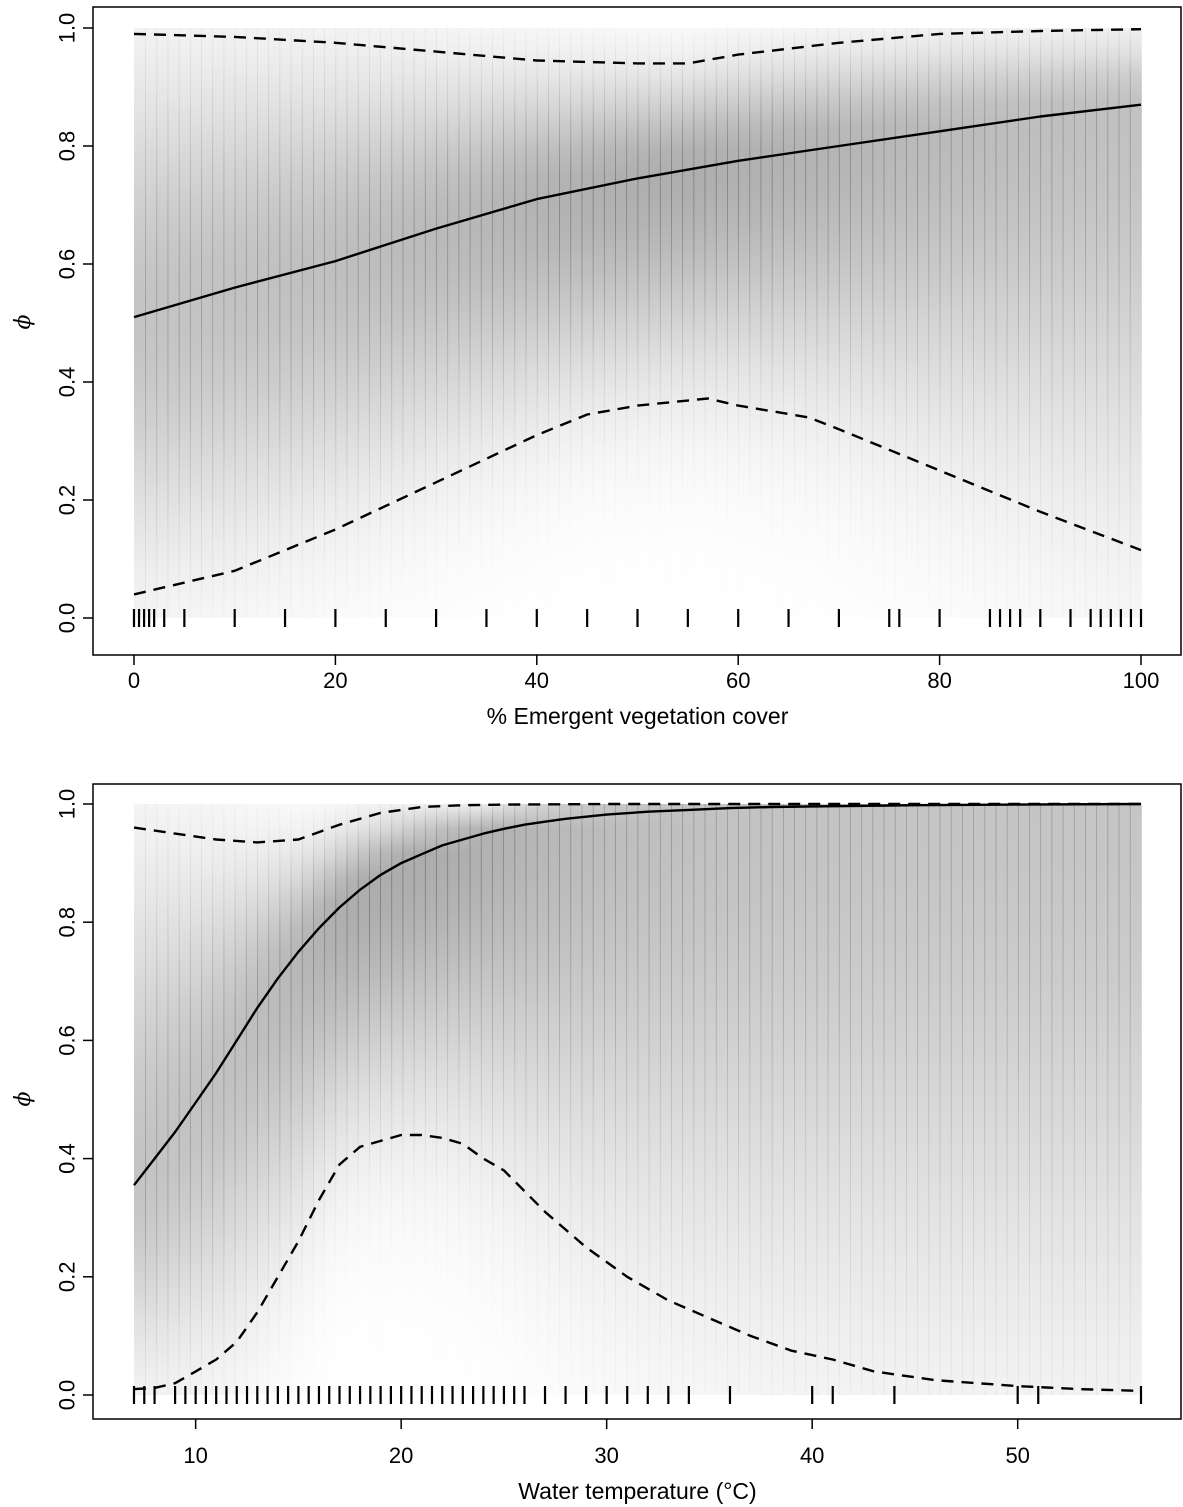  Describe the element at coordinates (134, 680) in the screenshot. I see `x-tick-label: 0` at that location.